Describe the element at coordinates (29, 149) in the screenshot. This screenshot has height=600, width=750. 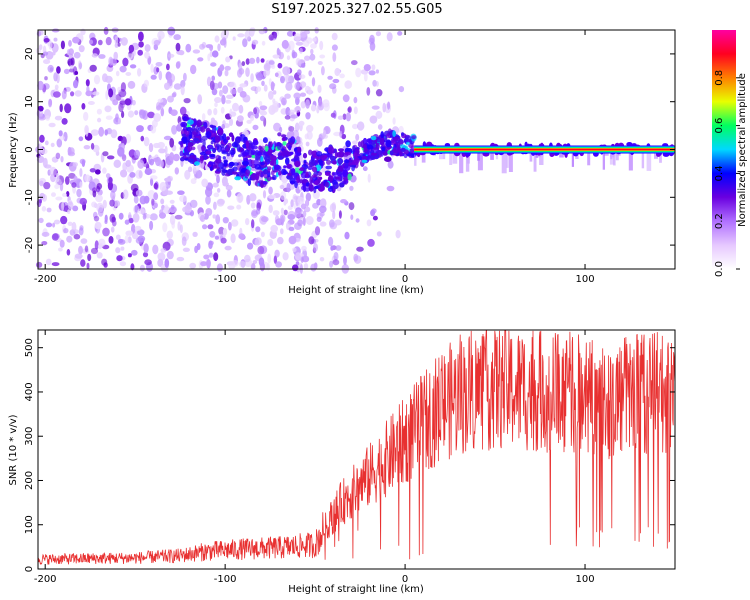
I see `spectrogram-ytick-label: 0` at that location.